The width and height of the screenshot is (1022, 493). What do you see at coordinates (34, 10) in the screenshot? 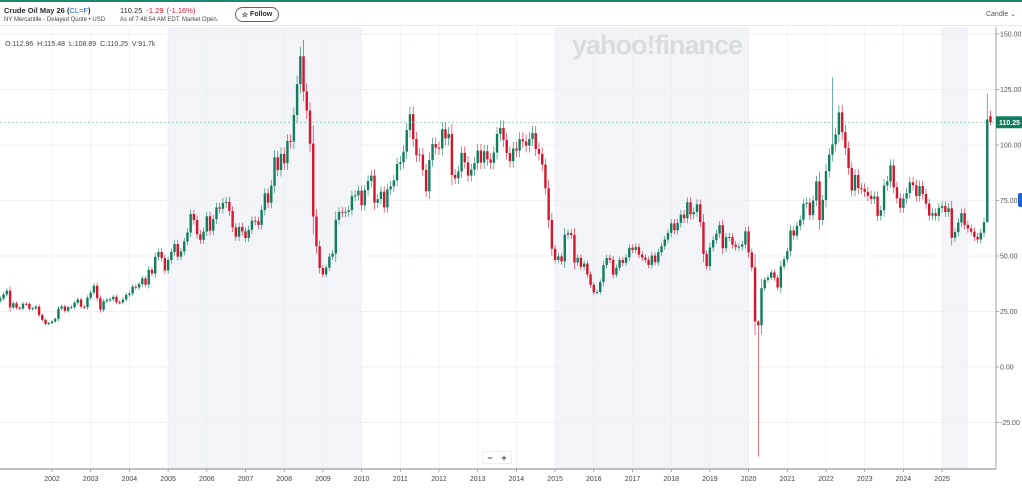
I see `instrument-name: Crude Oil May 26` at bounding box center [34, 10].